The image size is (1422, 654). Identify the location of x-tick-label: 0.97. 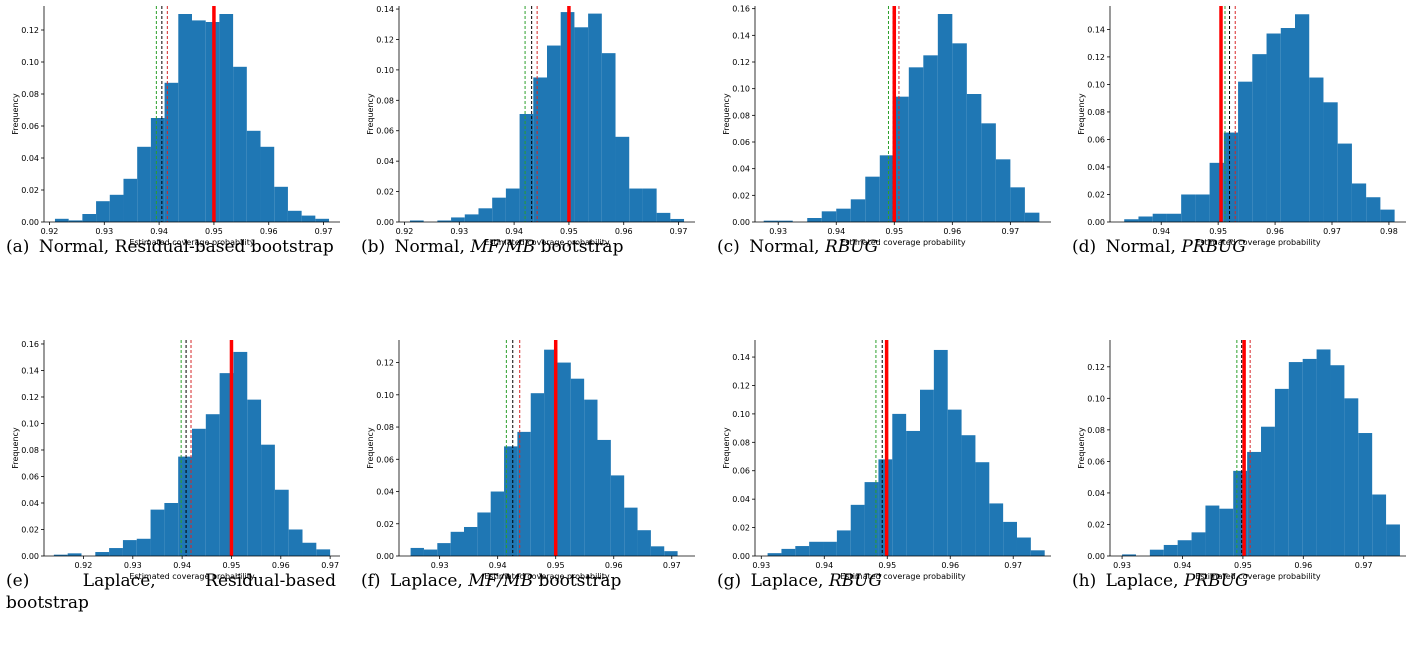
(324, 231).